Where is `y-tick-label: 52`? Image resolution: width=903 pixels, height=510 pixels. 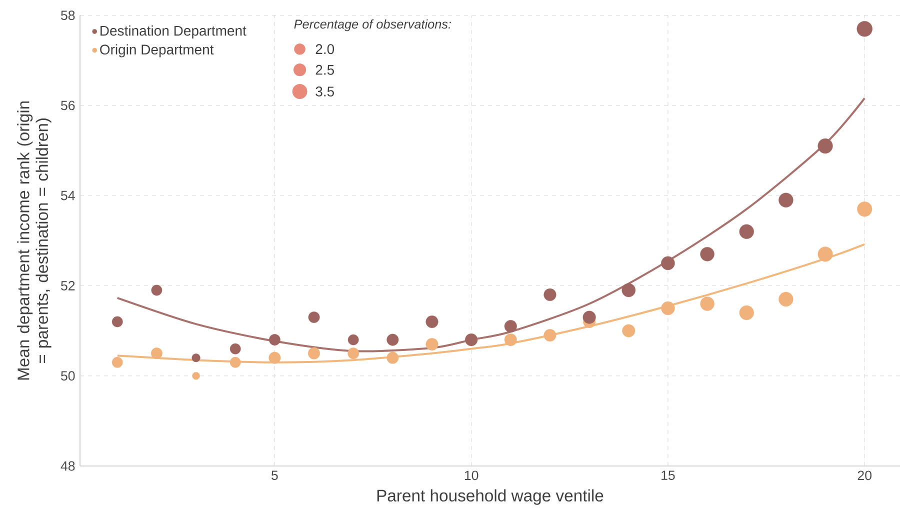
y-tick-label: 52 is located at coordinates (68, 285).